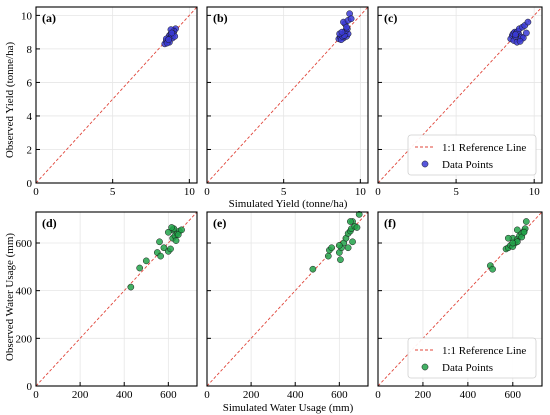 The image size is (550, 415). Describe the element at coordinates (24, 339) in the screenshot. I see `y-tick-label: 200` at that location.